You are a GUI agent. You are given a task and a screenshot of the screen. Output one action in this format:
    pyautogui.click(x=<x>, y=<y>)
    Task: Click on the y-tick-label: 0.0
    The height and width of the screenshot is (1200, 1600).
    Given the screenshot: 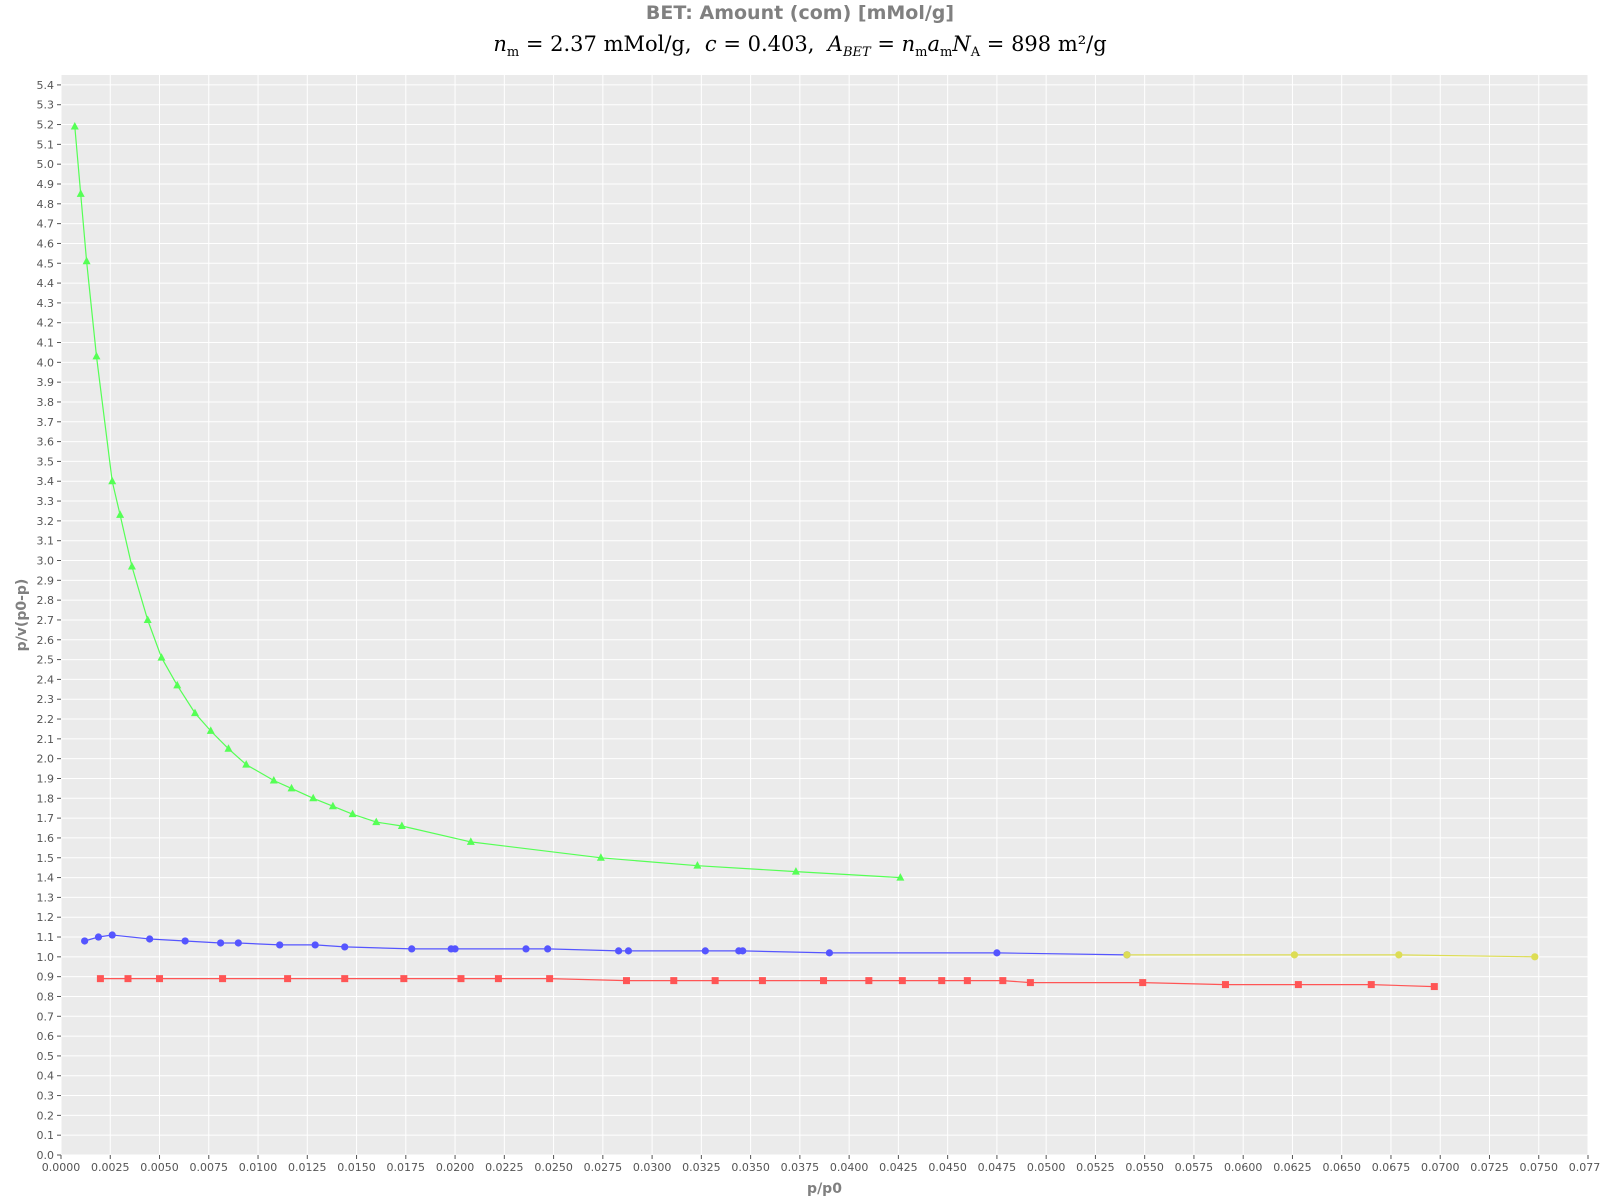 What is the action you would take?
    pyautogui.click(x=46, y=1155)
    